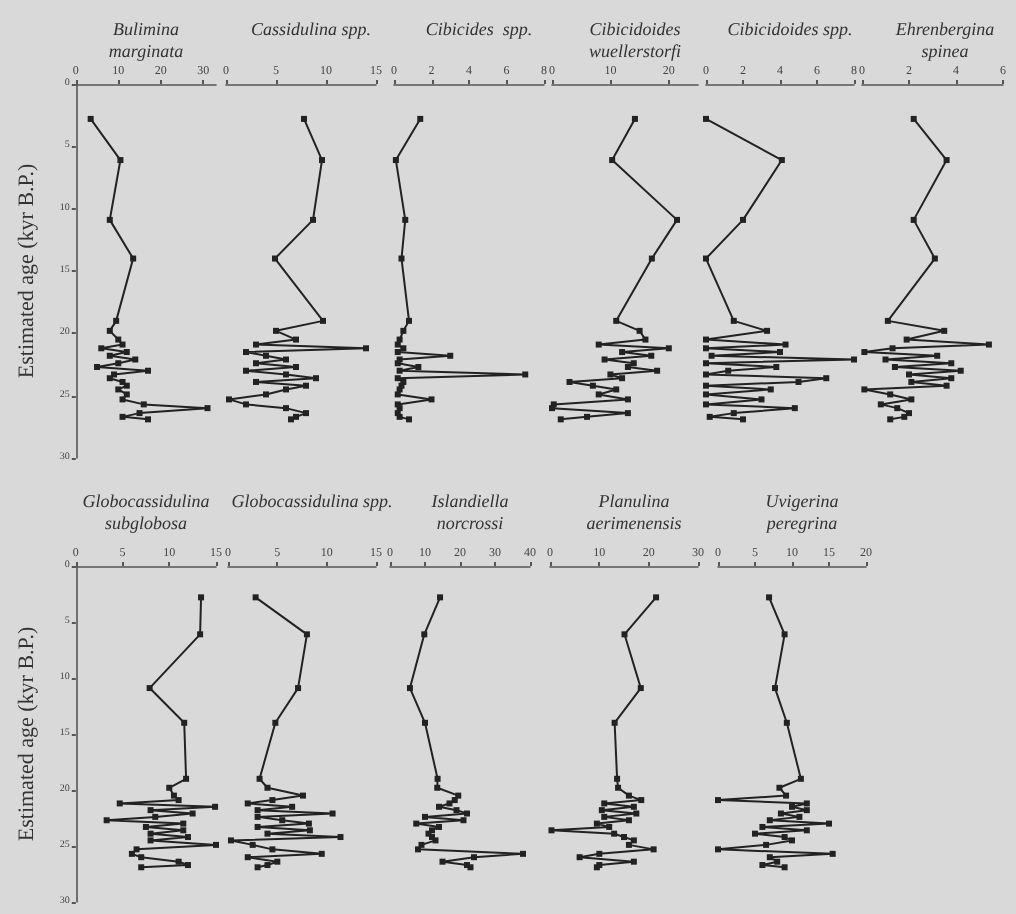  I want to click on chart-title: Globocassidulina spp., so click(312, 501).